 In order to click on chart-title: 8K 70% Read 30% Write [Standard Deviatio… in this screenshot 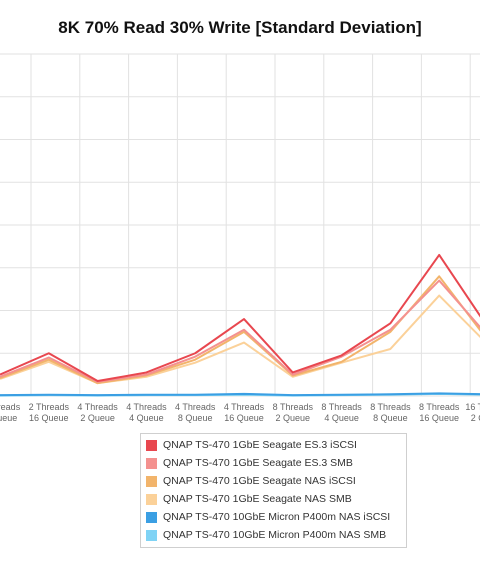, I will do `click(240, 27)`.